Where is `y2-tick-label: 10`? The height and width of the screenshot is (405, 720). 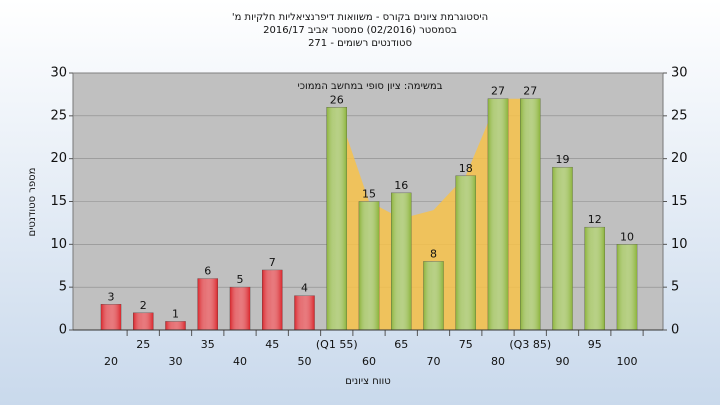 y2-tick-label: 10 is located at coordinates (679, 244).